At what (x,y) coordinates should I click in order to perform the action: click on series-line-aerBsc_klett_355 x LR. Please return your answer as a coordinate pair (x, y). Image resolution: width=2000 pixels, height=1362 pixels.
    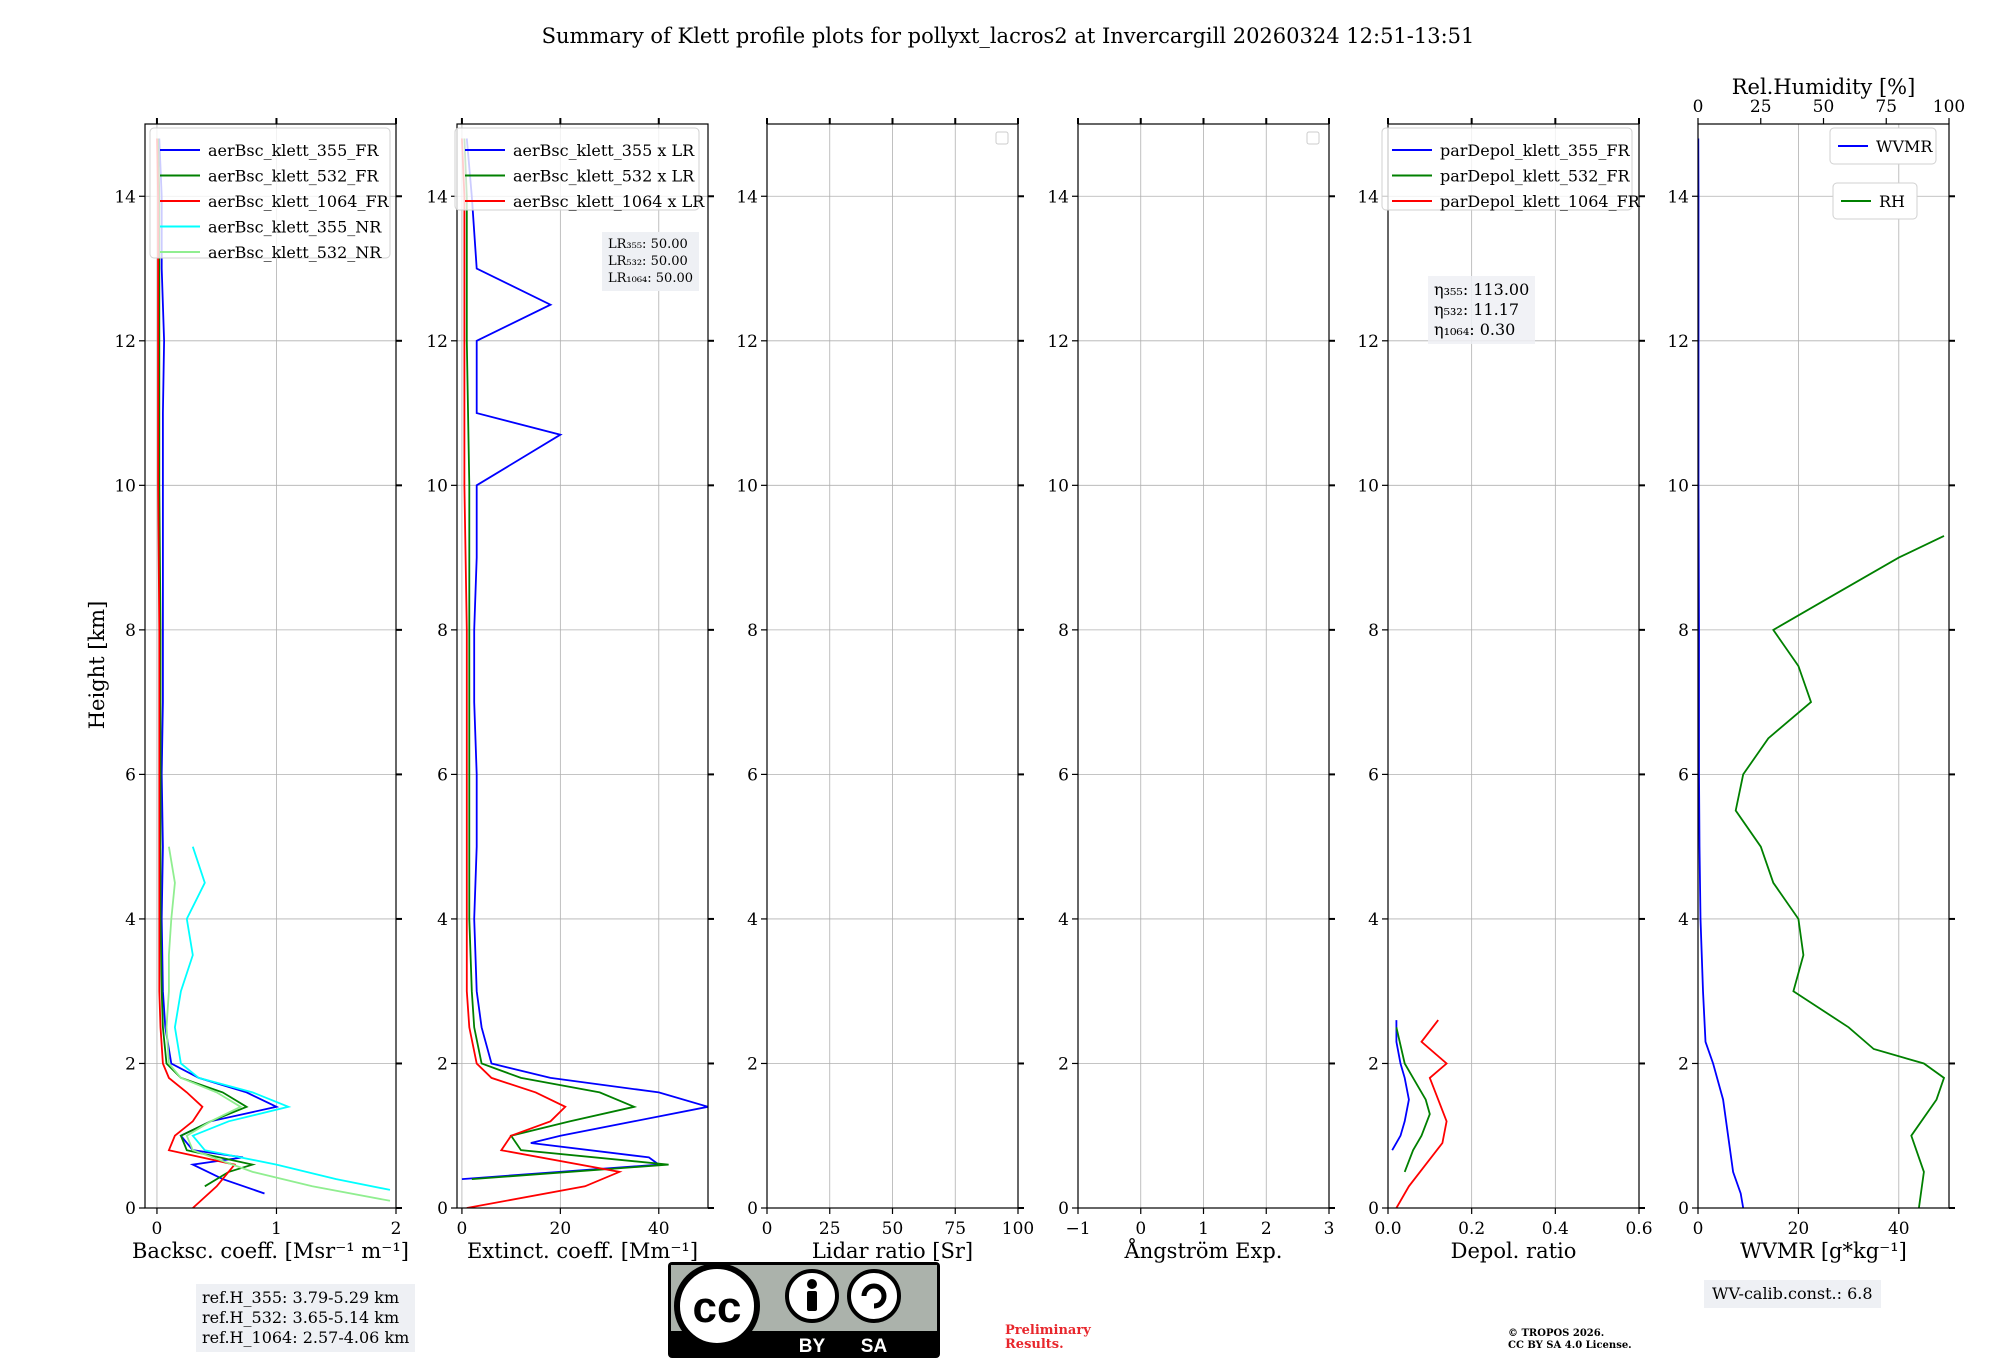
    Looking at the image, I should click on (584, 659).